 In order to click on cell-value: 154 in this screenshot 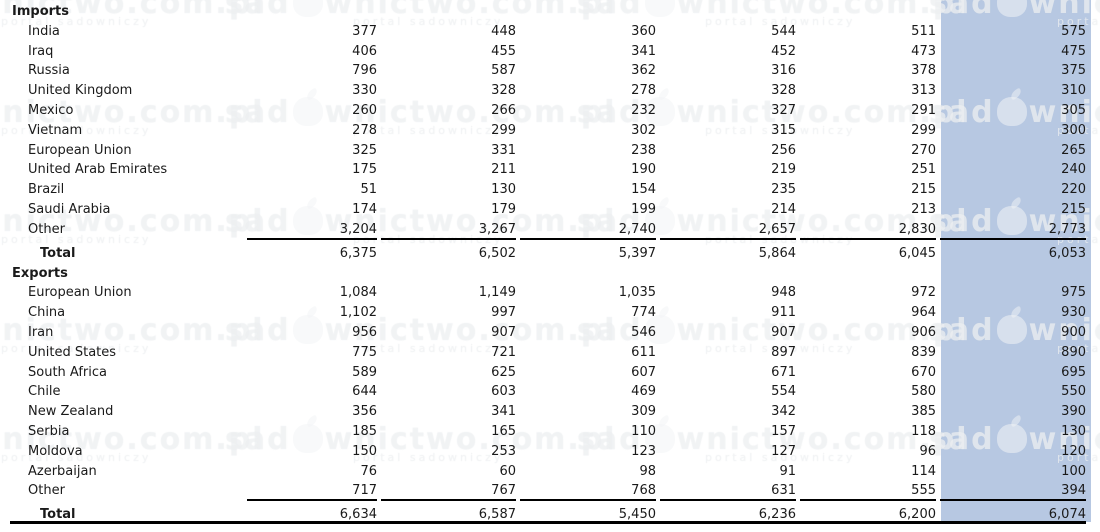, I will do `click(643, 190)`.